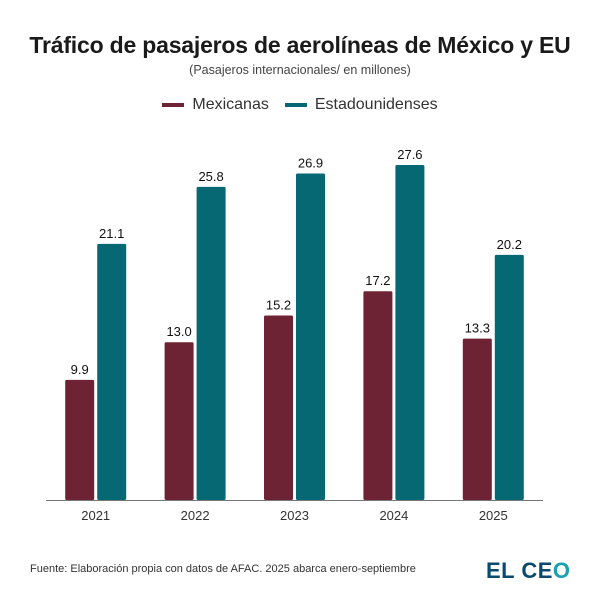 The image size is (600, 600). Describe the element at coordinates (409, 154) in the screenshot. I see `data-label-estadounidenses-2024: 27.6` at that location.